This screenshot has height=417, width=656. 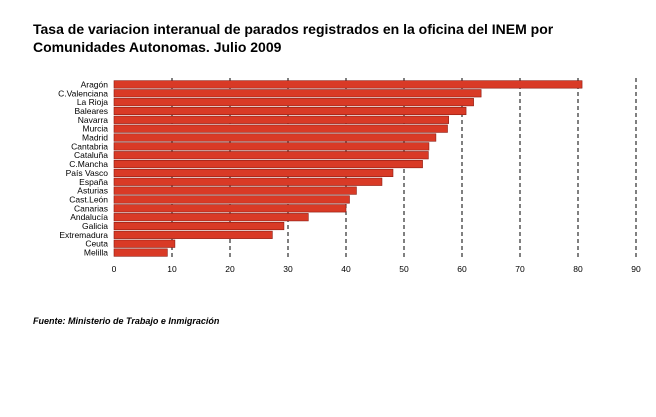 What do you see at coordinates (93, 182) in the screenshot?
I see `category-label-11: España` at bounding box center [93, 182].